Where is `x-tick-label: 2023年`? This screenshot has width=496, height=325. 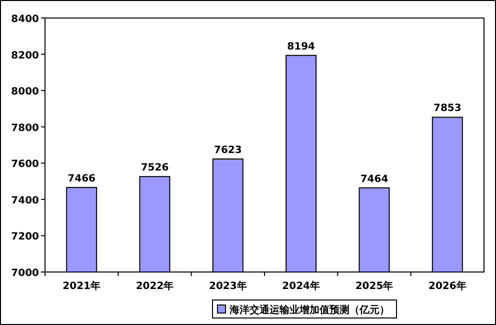 x-tick-label: 2023年 is located at coordinates (227, 286).